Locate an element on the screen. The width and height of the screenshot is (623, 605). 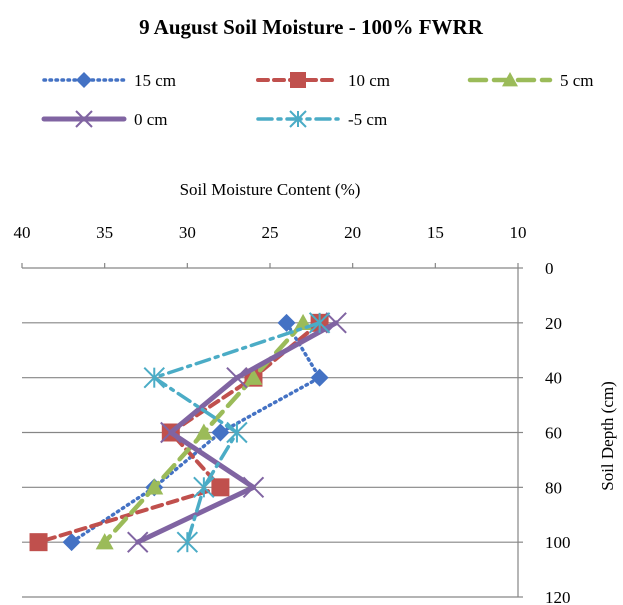
legend-label: 5 cm is located at coordinates (577, 80).